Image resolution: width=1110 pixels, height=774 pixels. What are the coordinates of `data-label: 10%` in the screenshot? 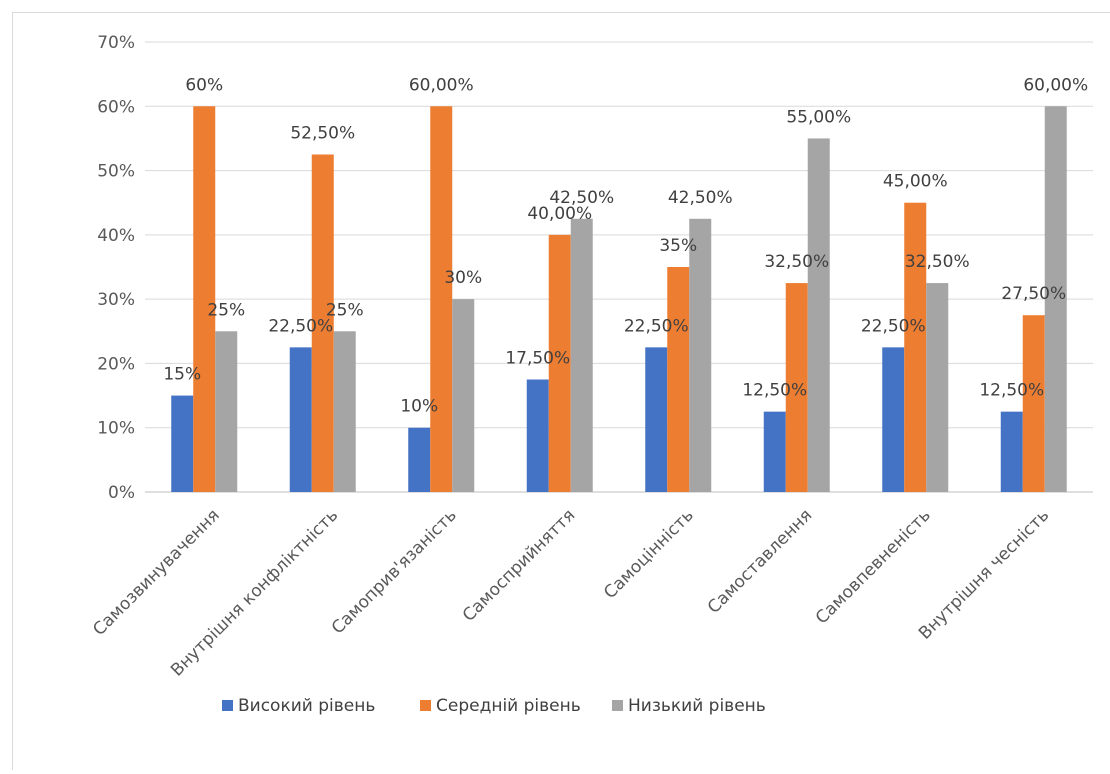 It's located at (419, 407).